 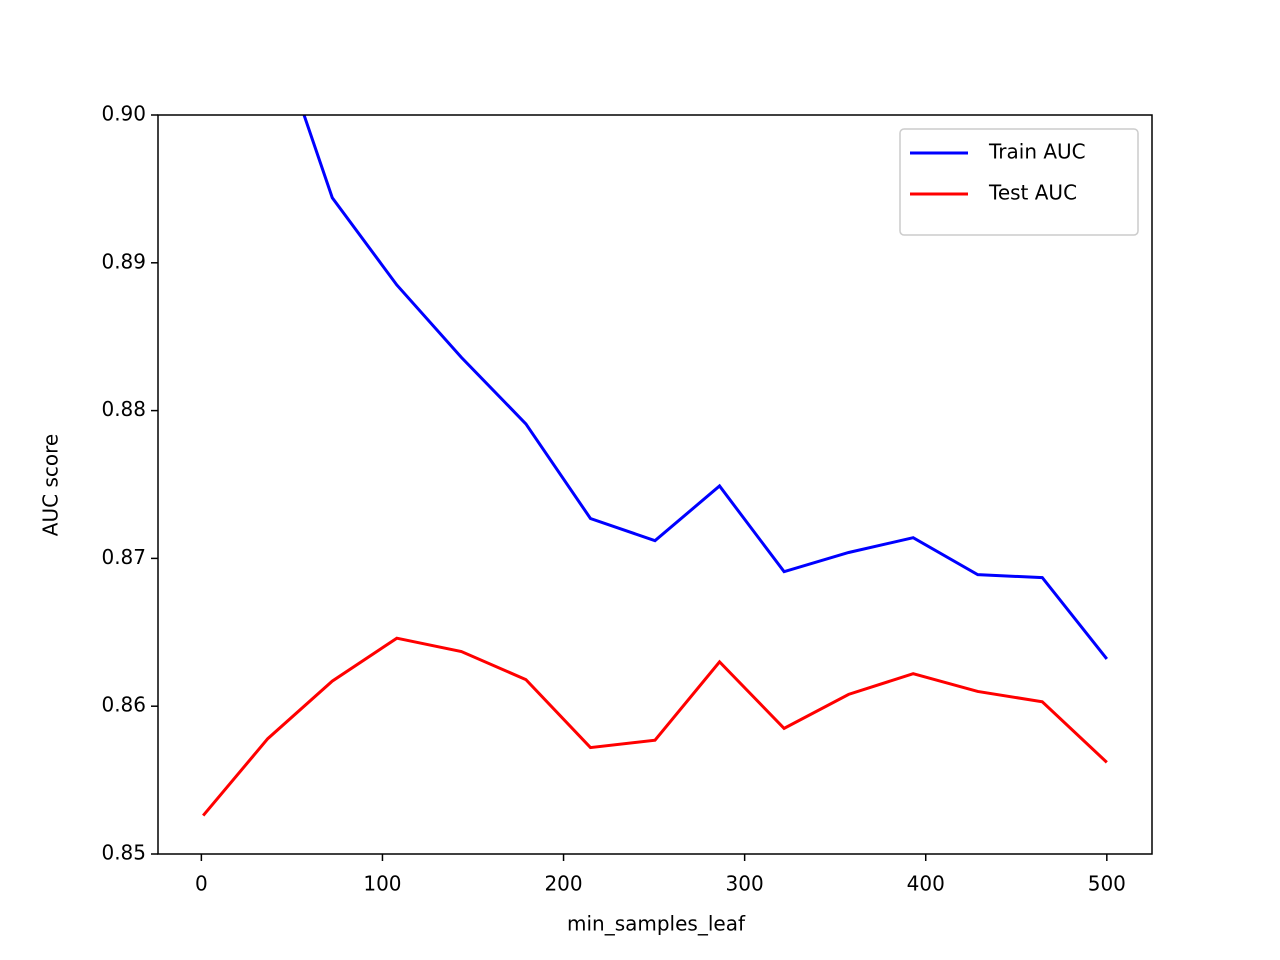 I want to click on x-axis-label: min_samples_leaf, so click(x=656, y=924).